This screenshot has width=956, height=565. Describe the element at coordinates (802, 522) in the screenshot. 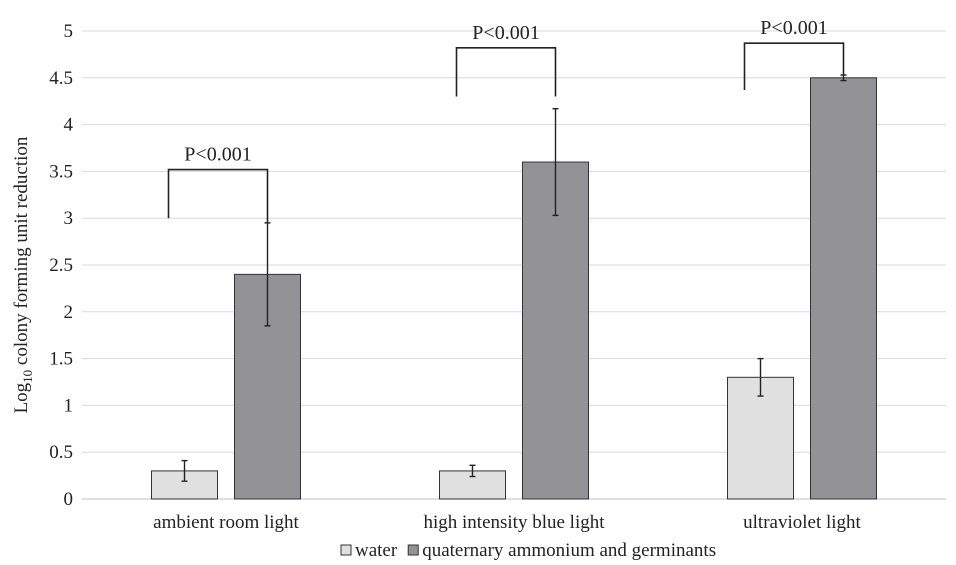

I see `x-category-label: ultraviolet light` at that location.